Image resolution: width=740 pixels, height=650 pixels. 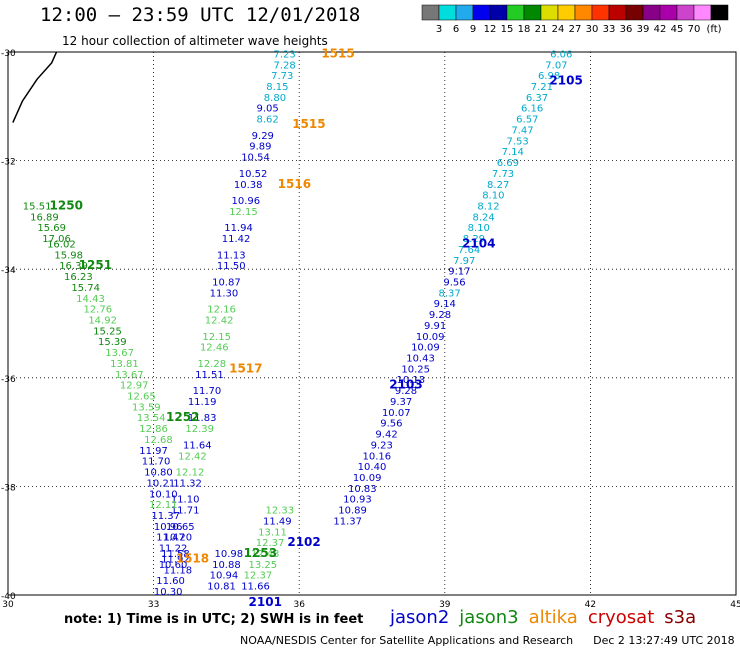 What do you see at coordinates (224, 576) in the screenshot?
I see `wave-height-value: 10.94` at bounding box center [224, 576].